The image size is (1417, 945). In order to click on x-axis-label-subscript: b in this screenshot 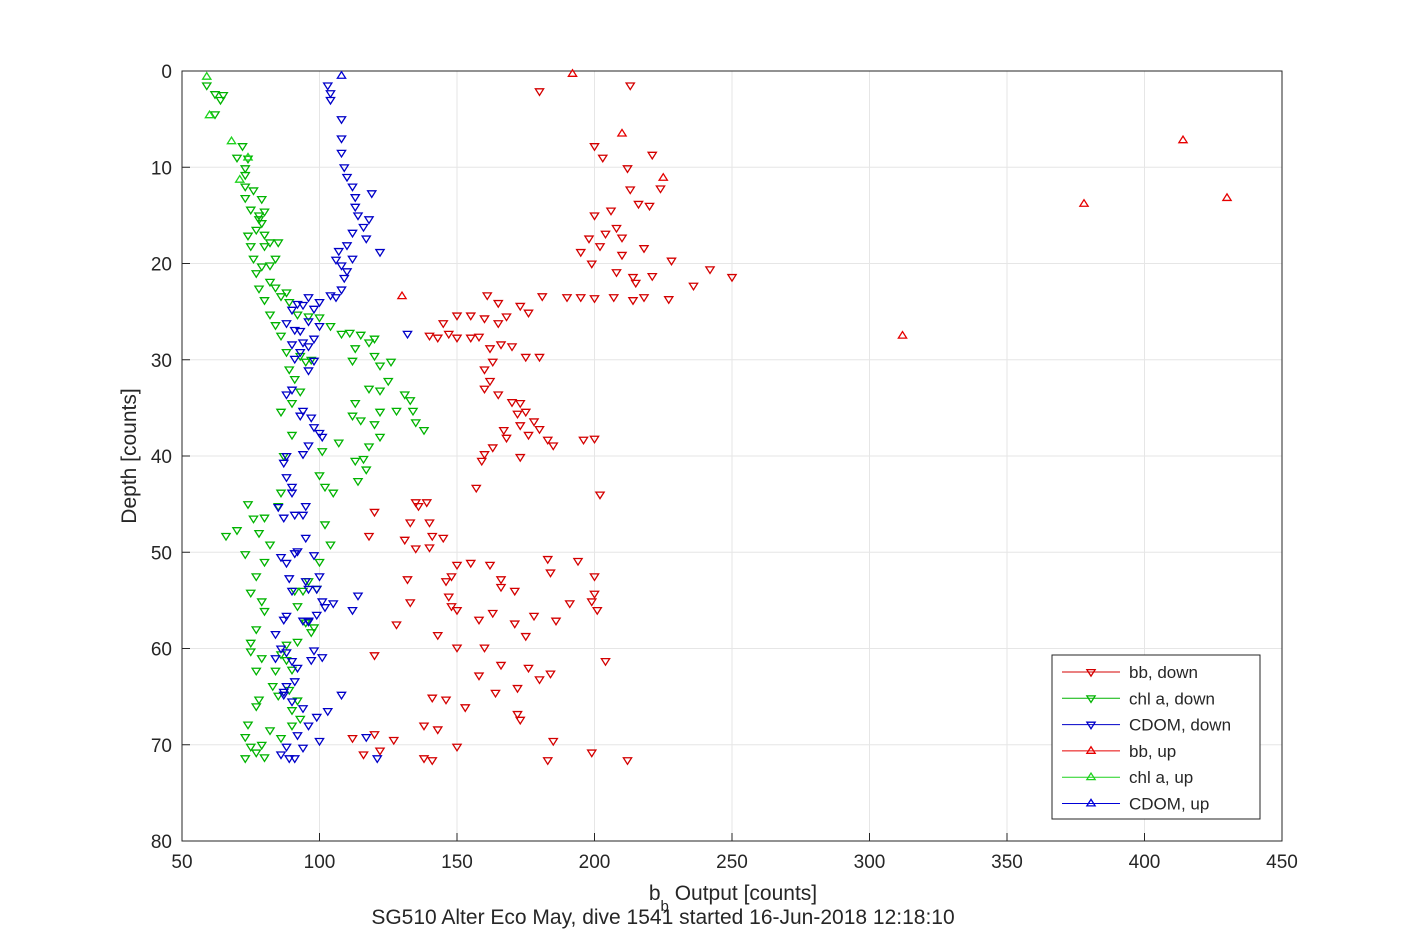, I will do `click(665, 906)`.